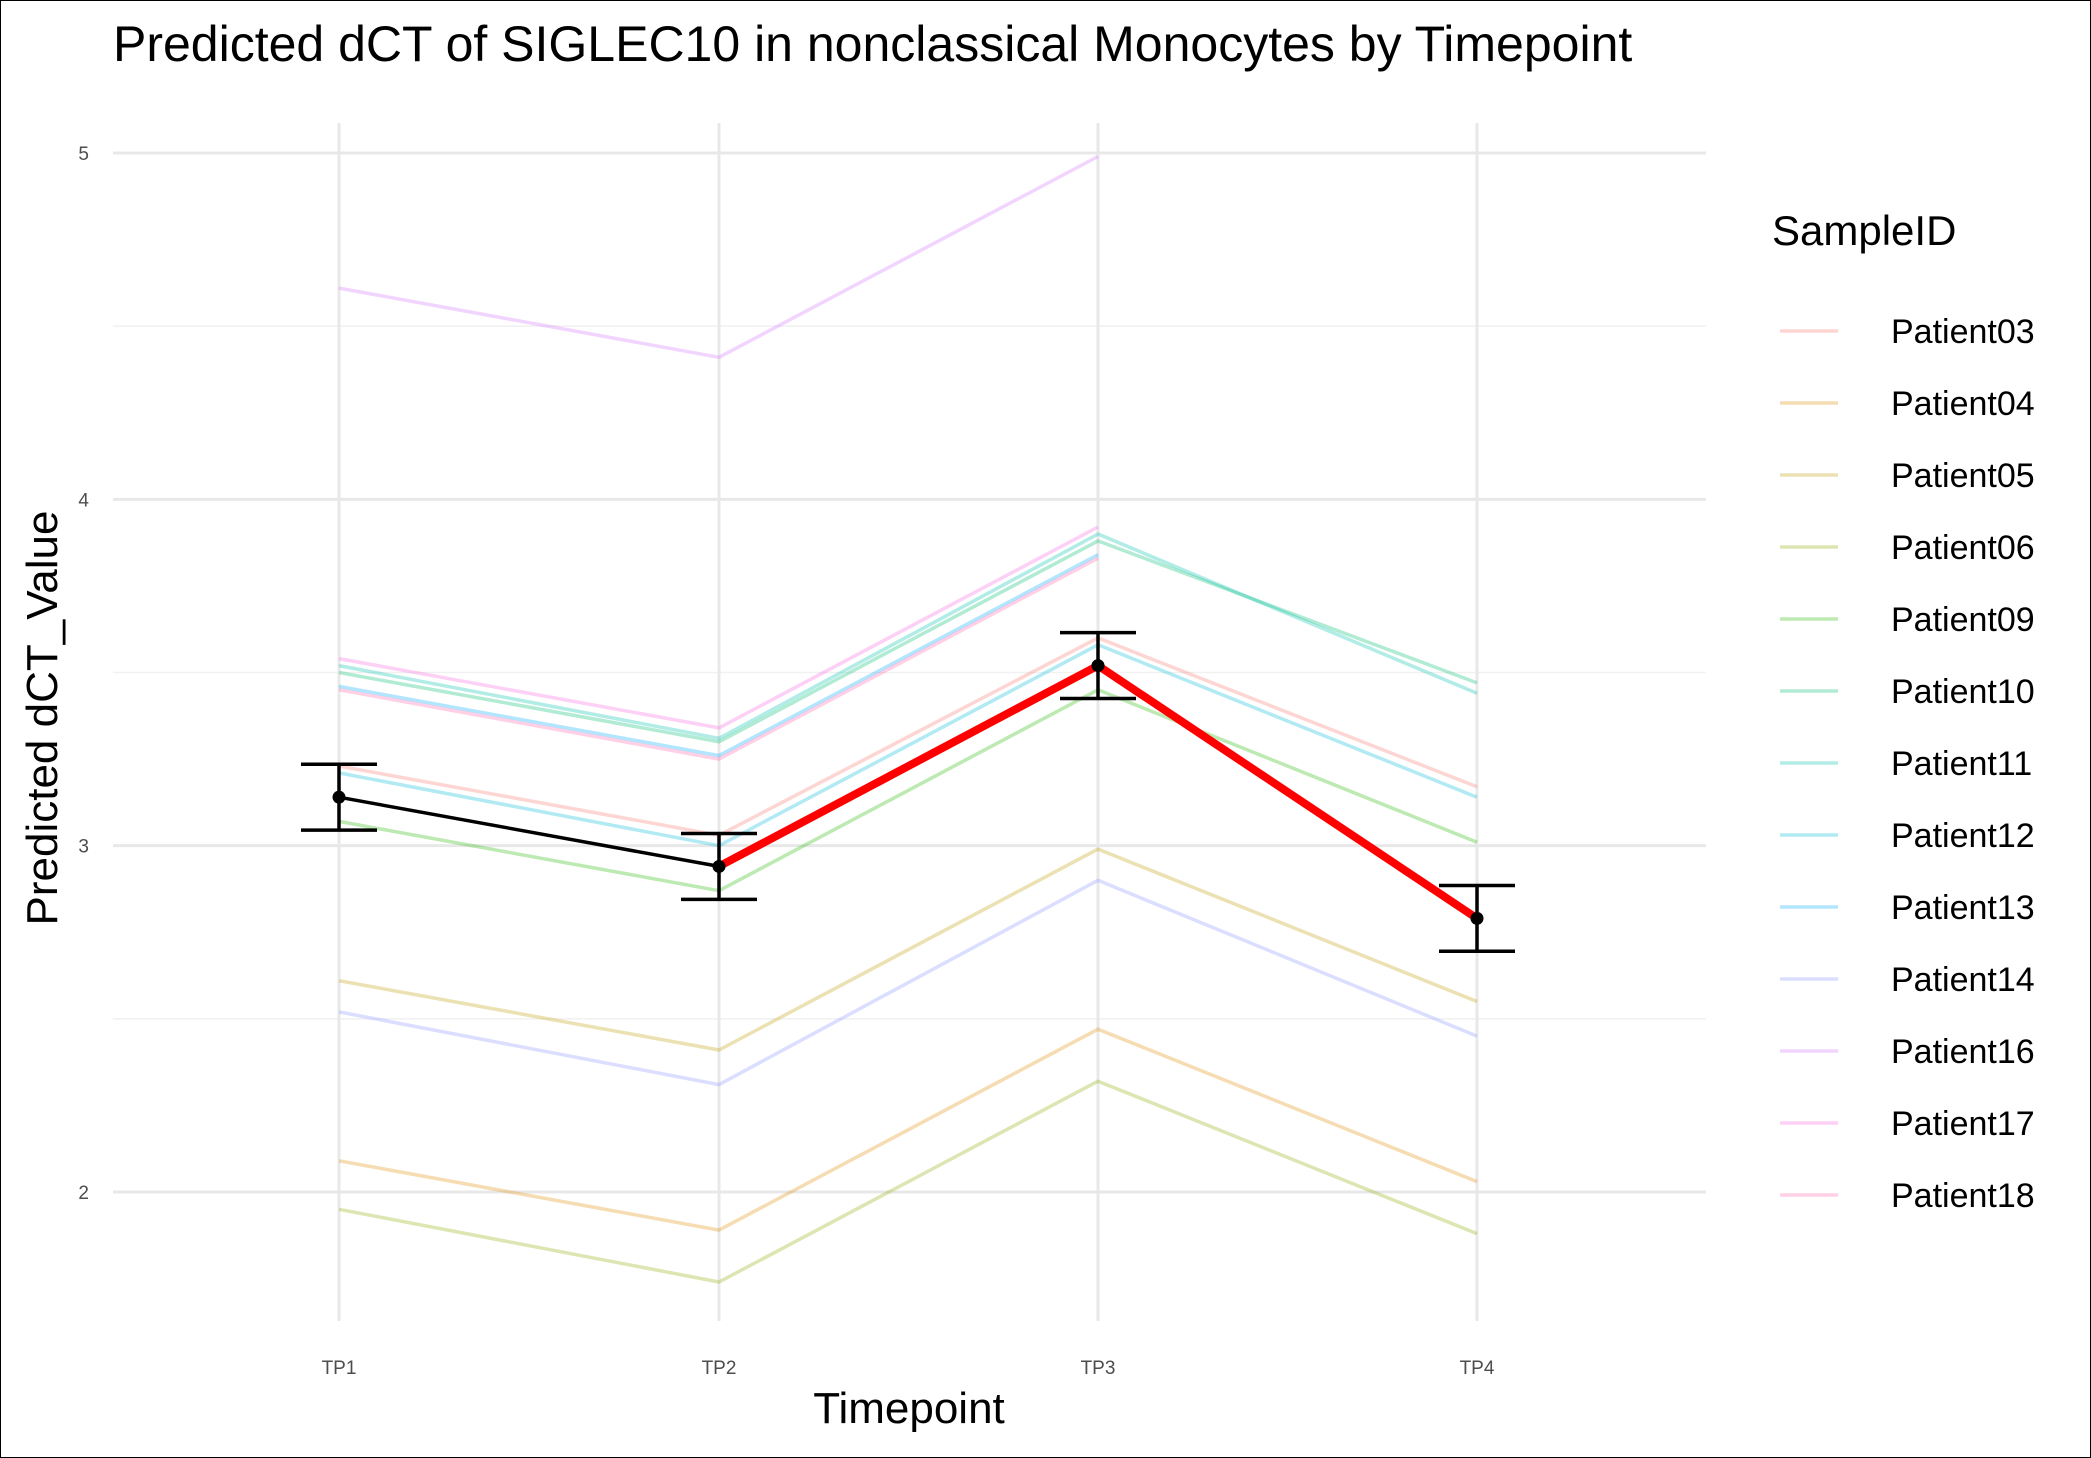  What do you see at coordinates (908, 949) in the screenshot?
I see `series-line-patient05` at bounding box center [908, 949].